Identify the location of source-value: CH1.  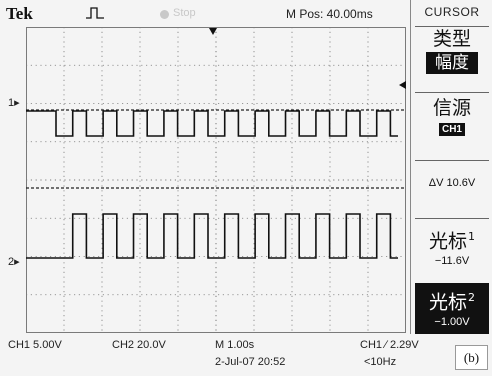
(452, 129).